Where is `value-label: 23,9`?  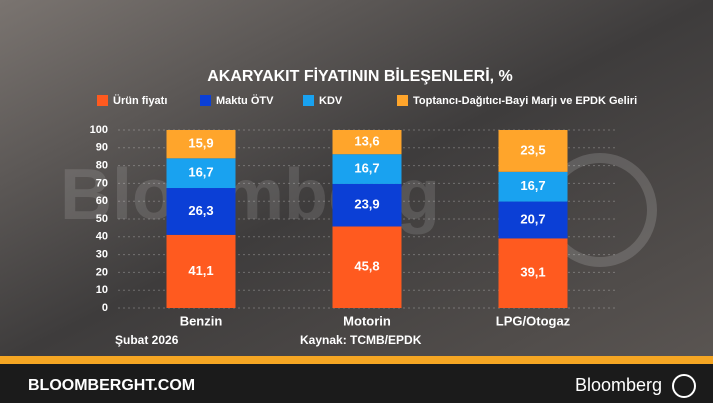
value-label: 23,9 is located at coordinates (366, 204).